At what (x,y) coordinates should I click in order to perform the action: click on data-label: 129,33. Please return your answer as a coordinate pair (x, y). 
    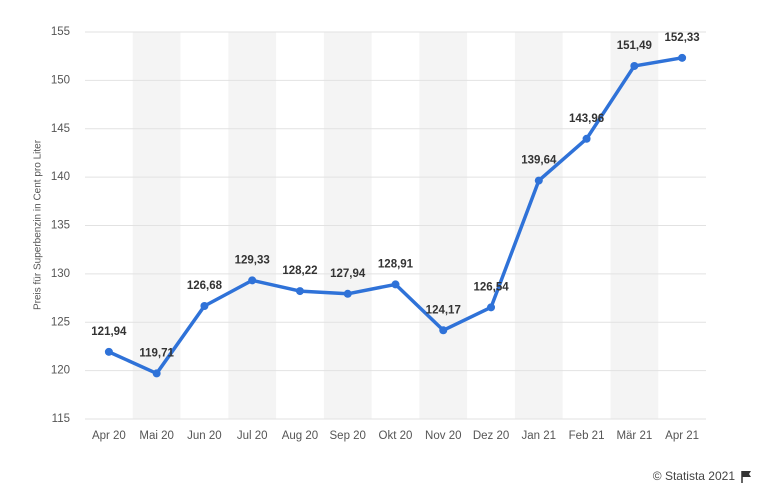
    Looking at the image, I should click on (252, 260).